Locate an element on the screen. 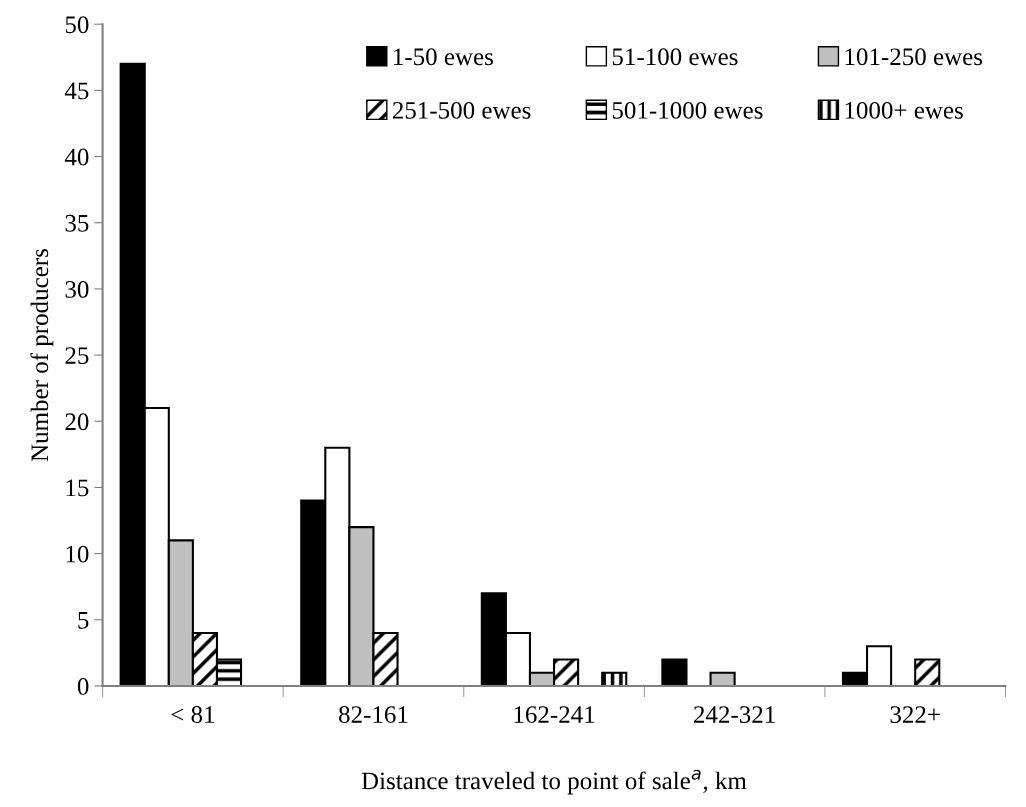 The height and width of the screenshot is (807, 1026). y-axis-title: Number of producers is located at coordinates (42, 355).